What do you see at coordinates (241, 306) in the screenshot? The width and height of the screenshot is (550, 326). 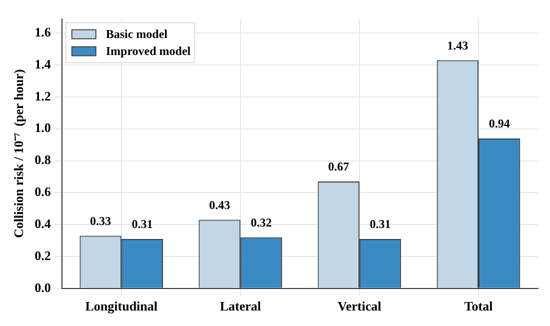 I see `x-tick-label: Lateral` at bounding box center [241, 306].